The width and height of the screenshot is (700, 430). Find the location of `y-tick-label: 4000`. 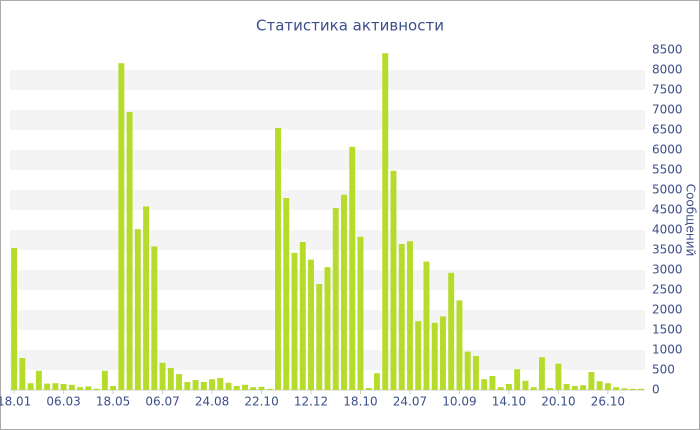

y-tick-label: 4000 is located at coordinates (667, 230).